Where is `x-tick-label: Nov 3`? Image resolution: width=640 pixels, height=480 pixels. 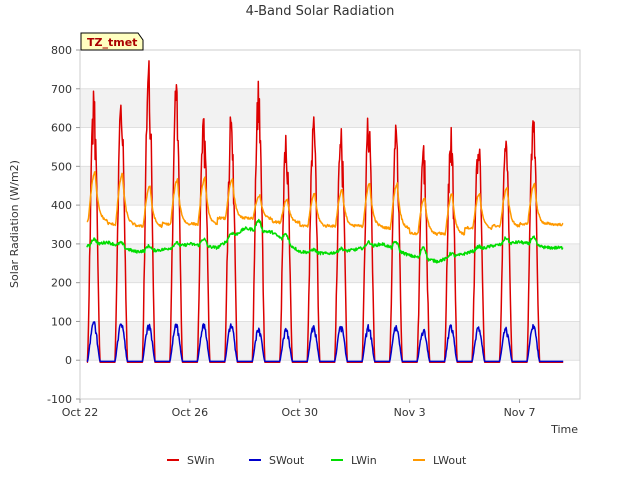 x-tick-label: Nov 3 is located at coordinates (410, 412).